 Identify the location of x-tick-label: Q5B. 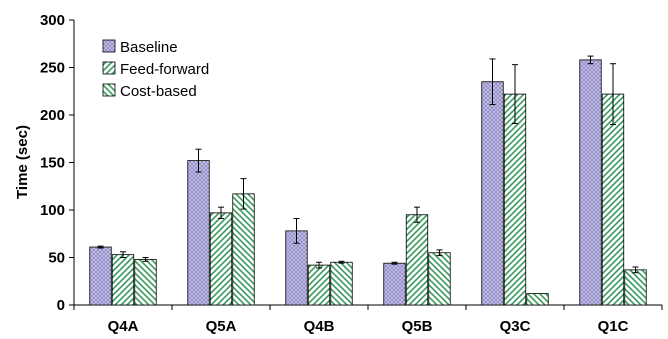
(417, 326).